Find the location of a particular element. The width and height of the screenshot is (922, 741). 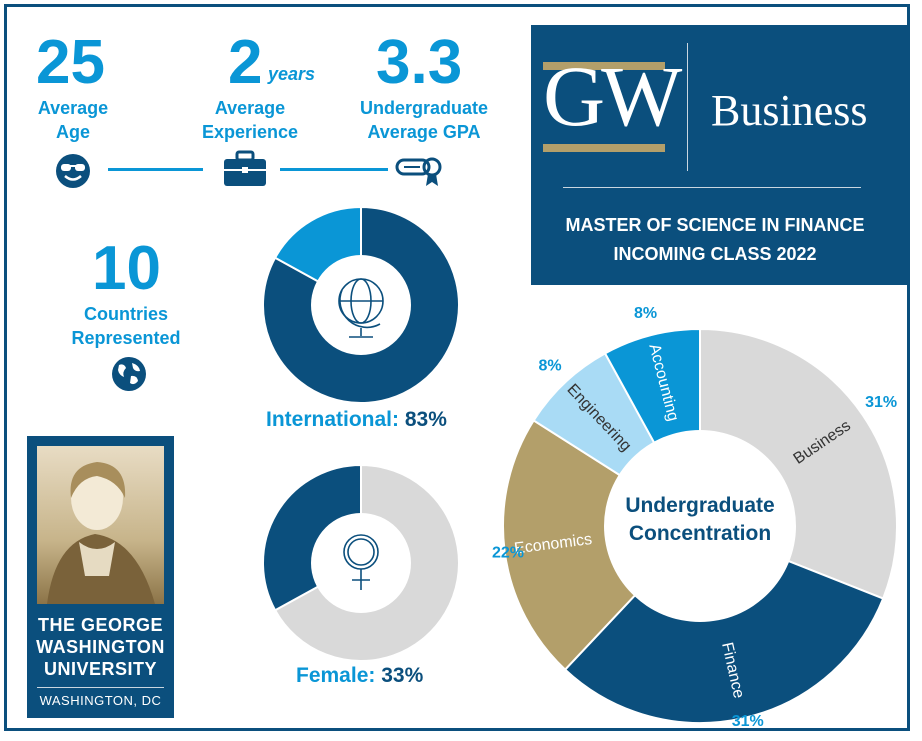

slice-finance is located at coordinates (724, 624).